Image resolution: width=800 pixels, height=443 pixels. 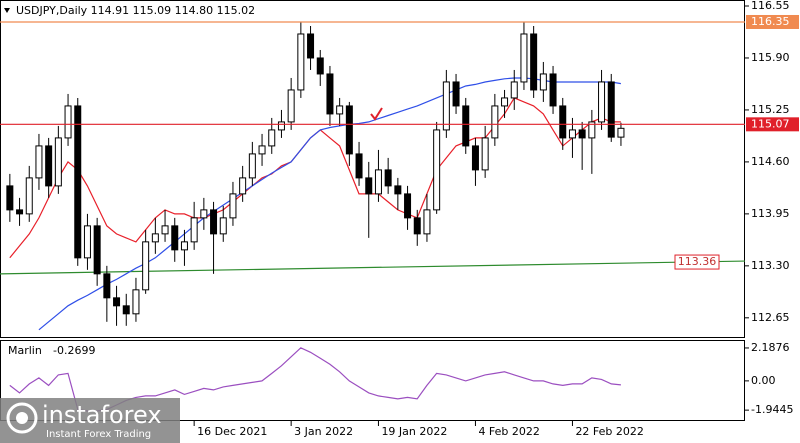 I want to click on y-tick-label: 113.95, so click(x=770, y=213).